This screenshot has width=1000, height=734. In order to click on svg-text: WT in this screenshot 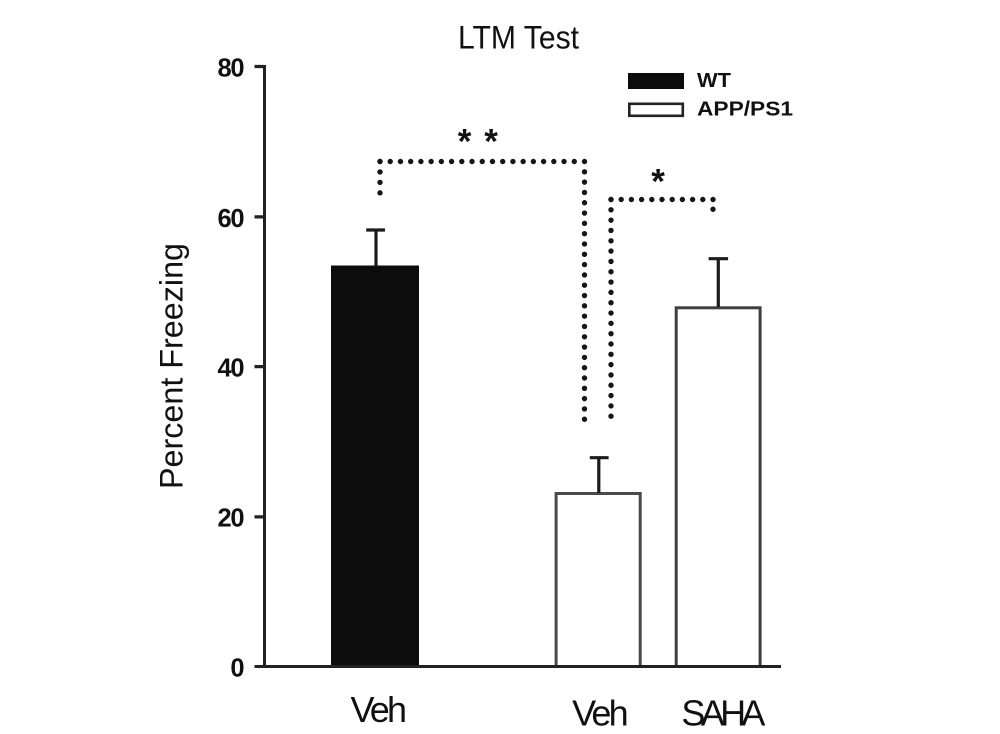, I will do `click(714, 80)`.